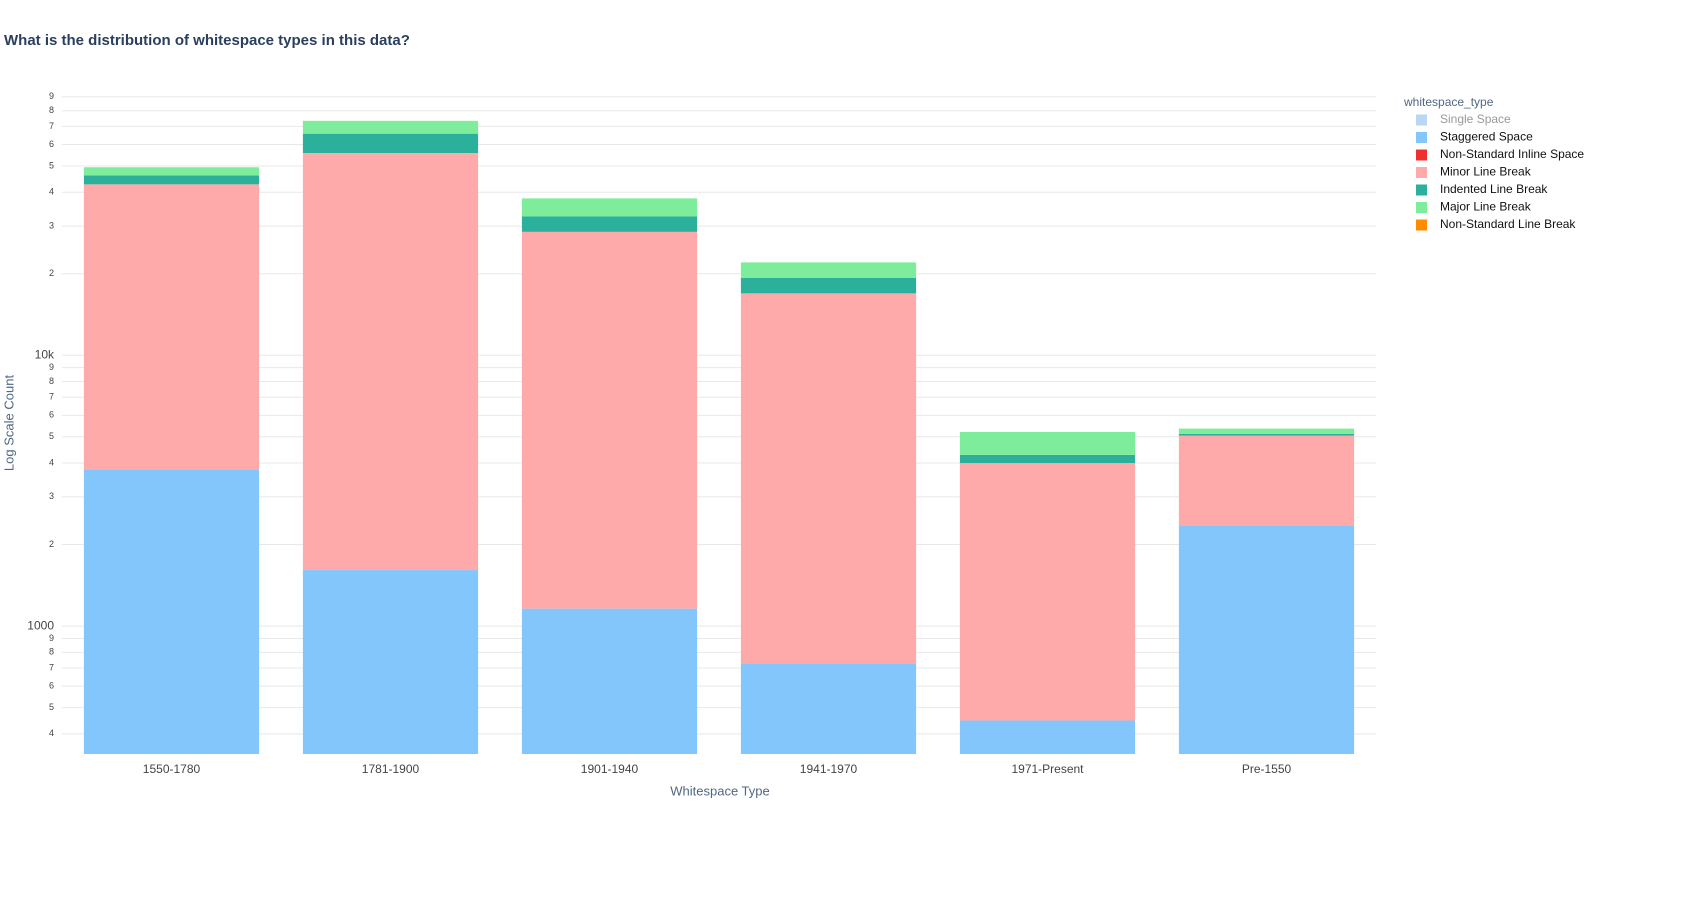 Image resolution: width=1704 pixels, height=900 pixels. I want to click on x-axis-title: Whitespace Type, so click(719, 790).